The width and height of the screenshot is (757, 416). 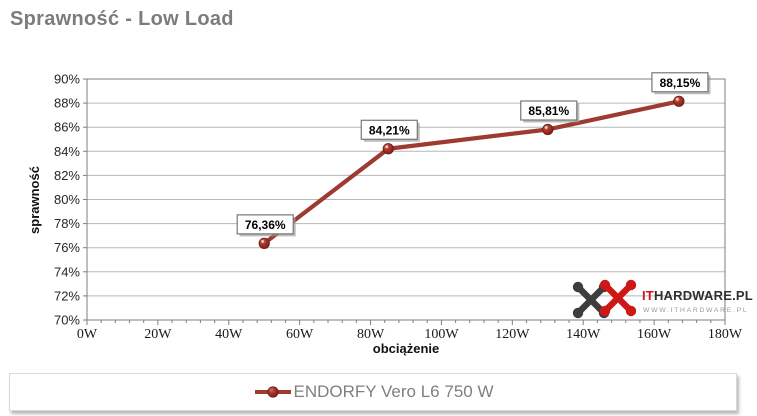 I want to click on y-tick-label: 82%, so click(x=67, y=175).